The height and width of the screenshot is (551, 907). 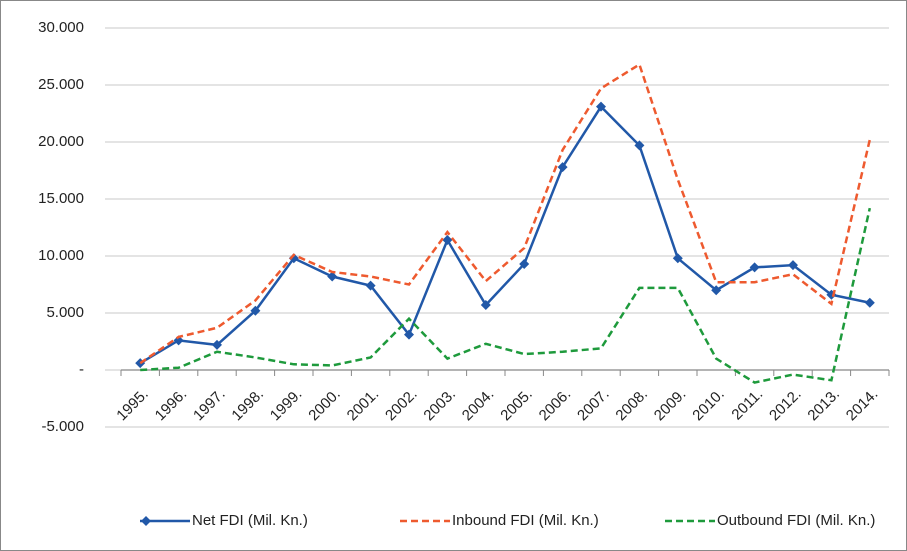 I want to click on y-tick-label: -5.000, so click(x=62, y=426).